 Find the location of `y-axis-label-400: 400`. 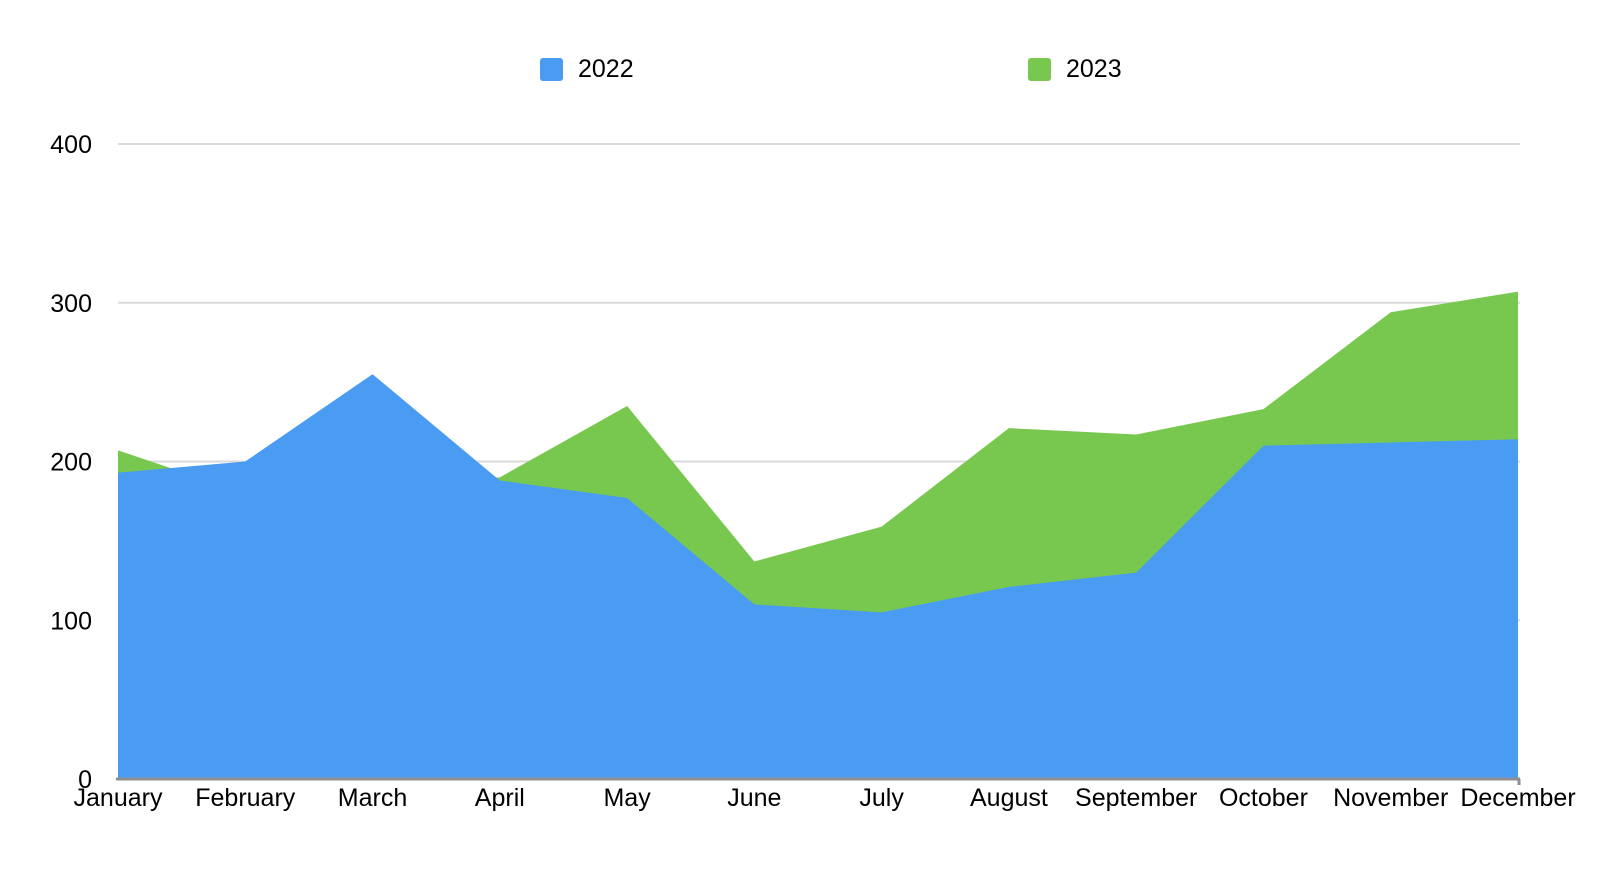

y-axis-label-400: 400 is located at coordinates (71, 145).